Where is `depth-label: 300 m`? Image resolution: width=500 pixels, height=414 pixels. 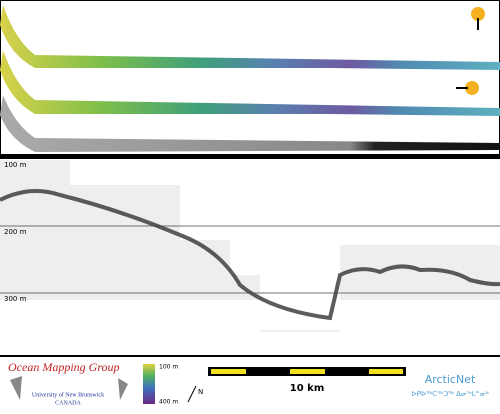 depth-label: 300 m is located at coordinates (15, 299).